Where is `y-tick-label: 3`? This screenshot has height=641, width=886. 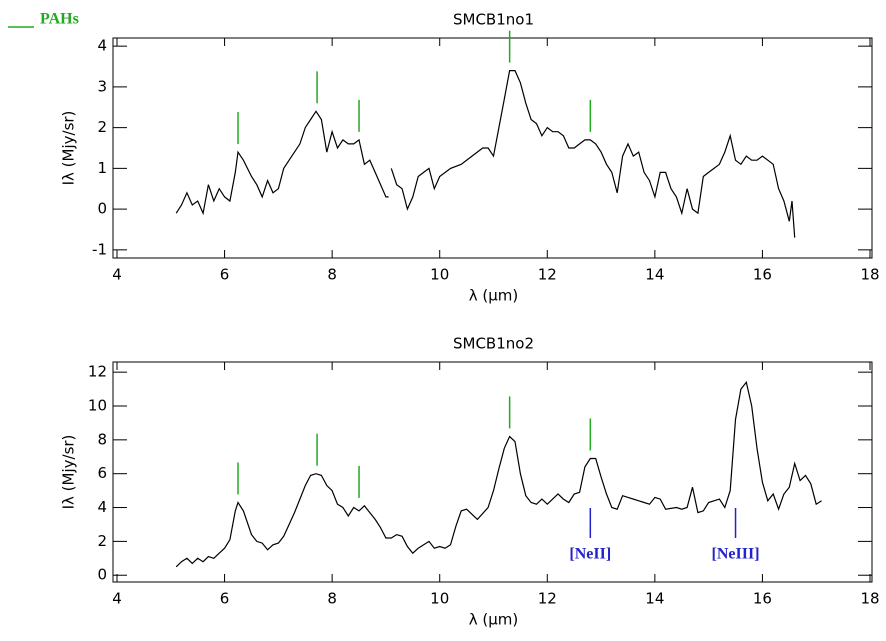 y-tick-label: 3 is located at coordinates (102, 86).